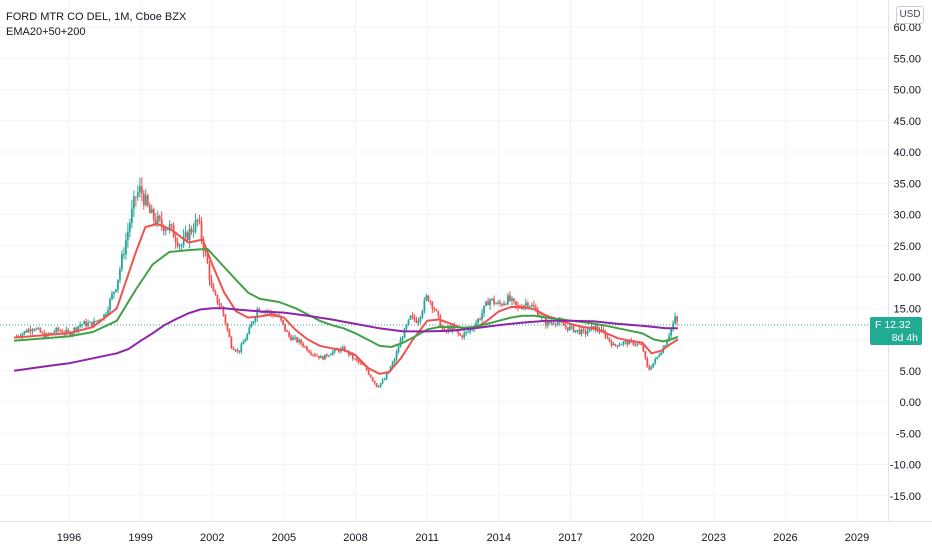 Image resolution: width=932 pixels, height=550 pixels. What do you see at coordinates (713, 538) in the screenshot?
I see `time-tick-label: 2023` at bounding box center [713, 538].